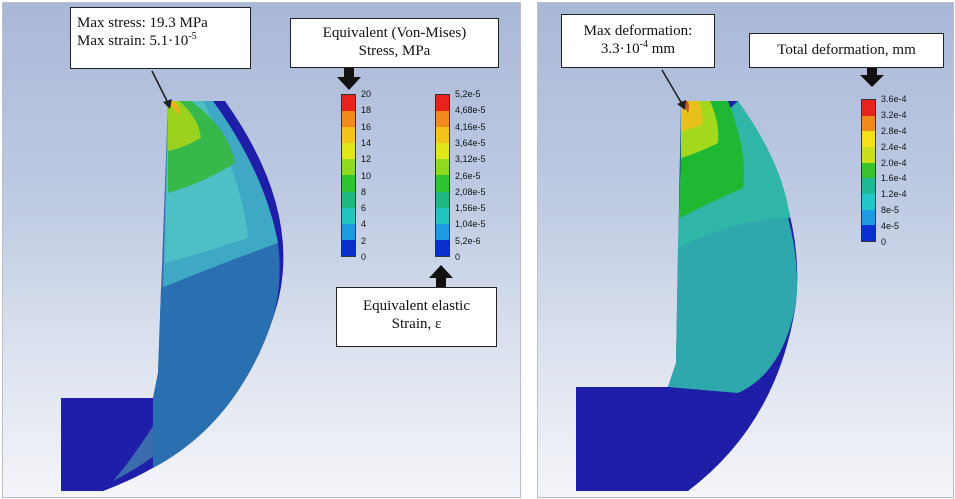  I want to click on legend-tick-label: 16, so click(366, 126).